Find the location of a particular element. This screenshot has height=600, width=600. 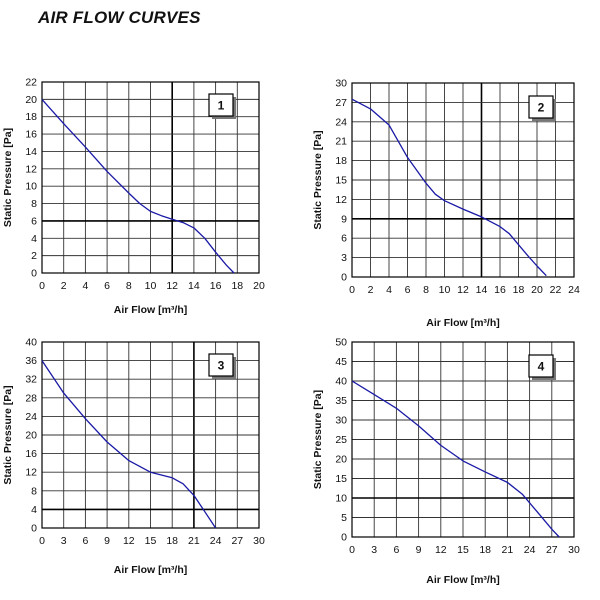

y-tick-label: 10 is located at coordinates (31, 187).